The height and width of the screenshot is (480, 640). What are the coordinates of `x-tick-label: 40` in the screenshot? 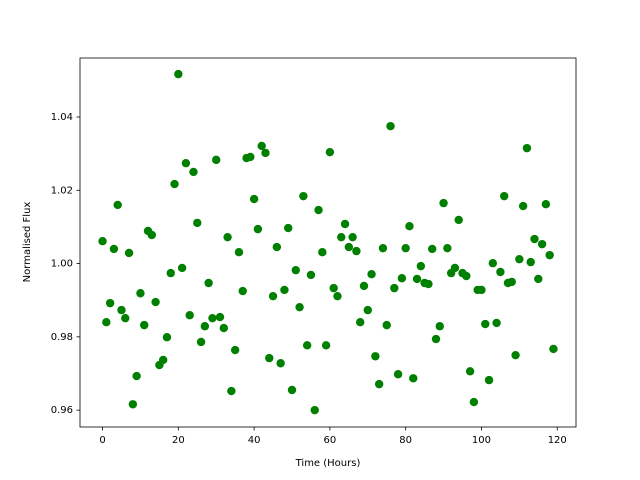 It's located at (254, 440).